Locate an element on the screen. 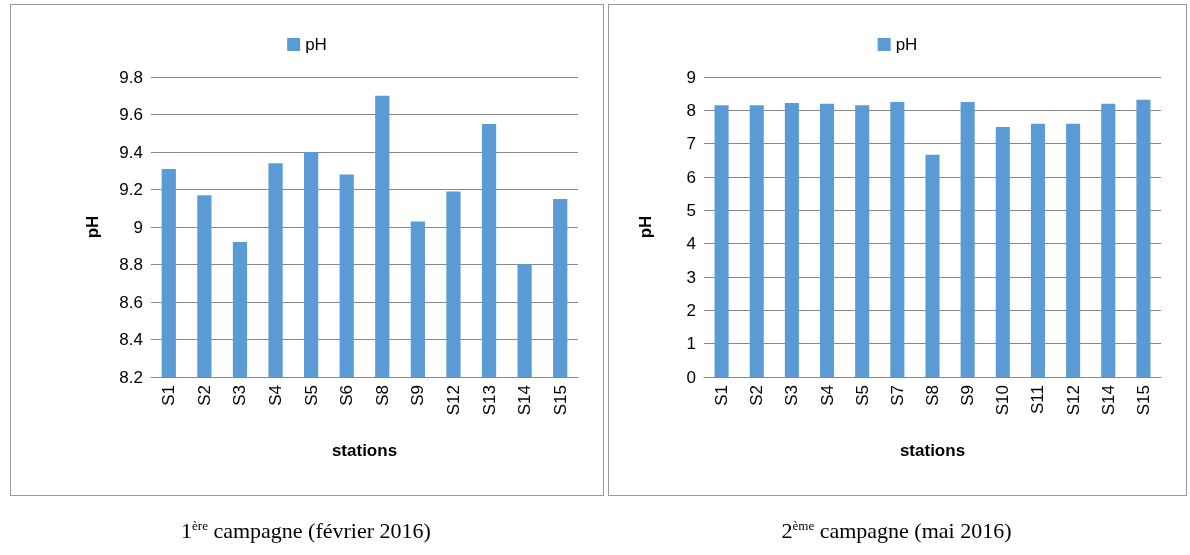 This screenshot has width=1190, height=555. x-tick-label: S10 is located at coordinates (1003, 400).